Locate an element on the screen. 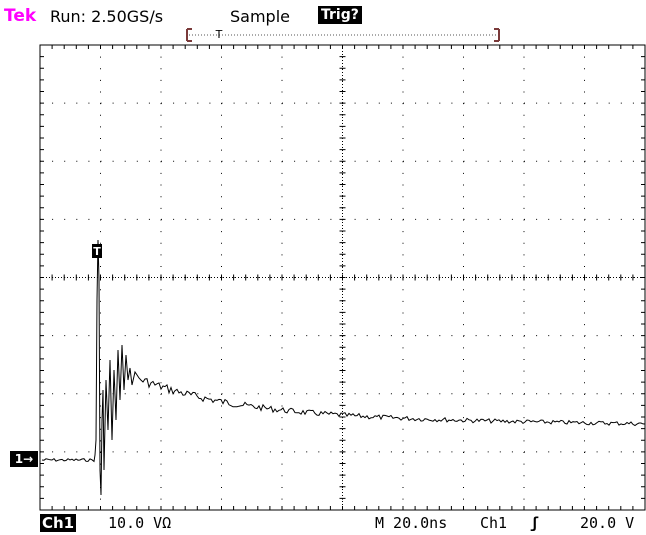 The image size is (646, 535). trigger-level: 20.0 V is located at coordinates (607, 523).